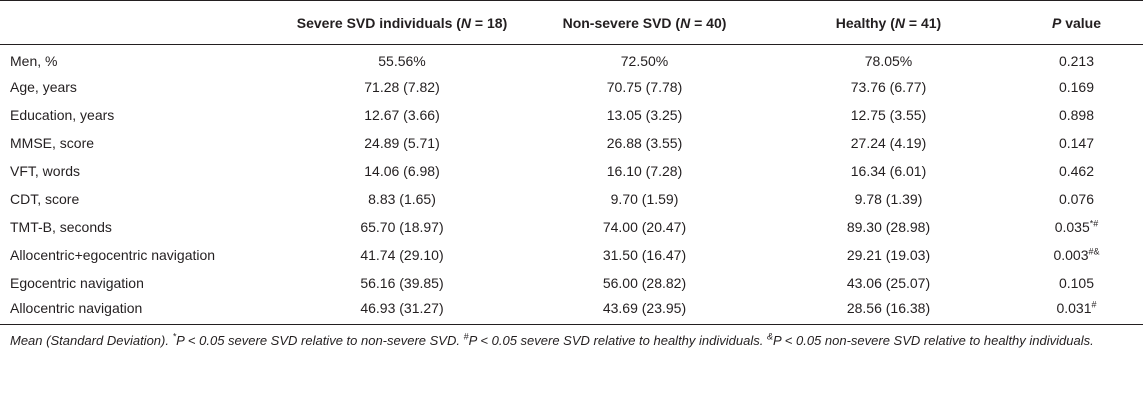  I want to click on header-healthy: Healthy (N = 41), so click(888, 22).